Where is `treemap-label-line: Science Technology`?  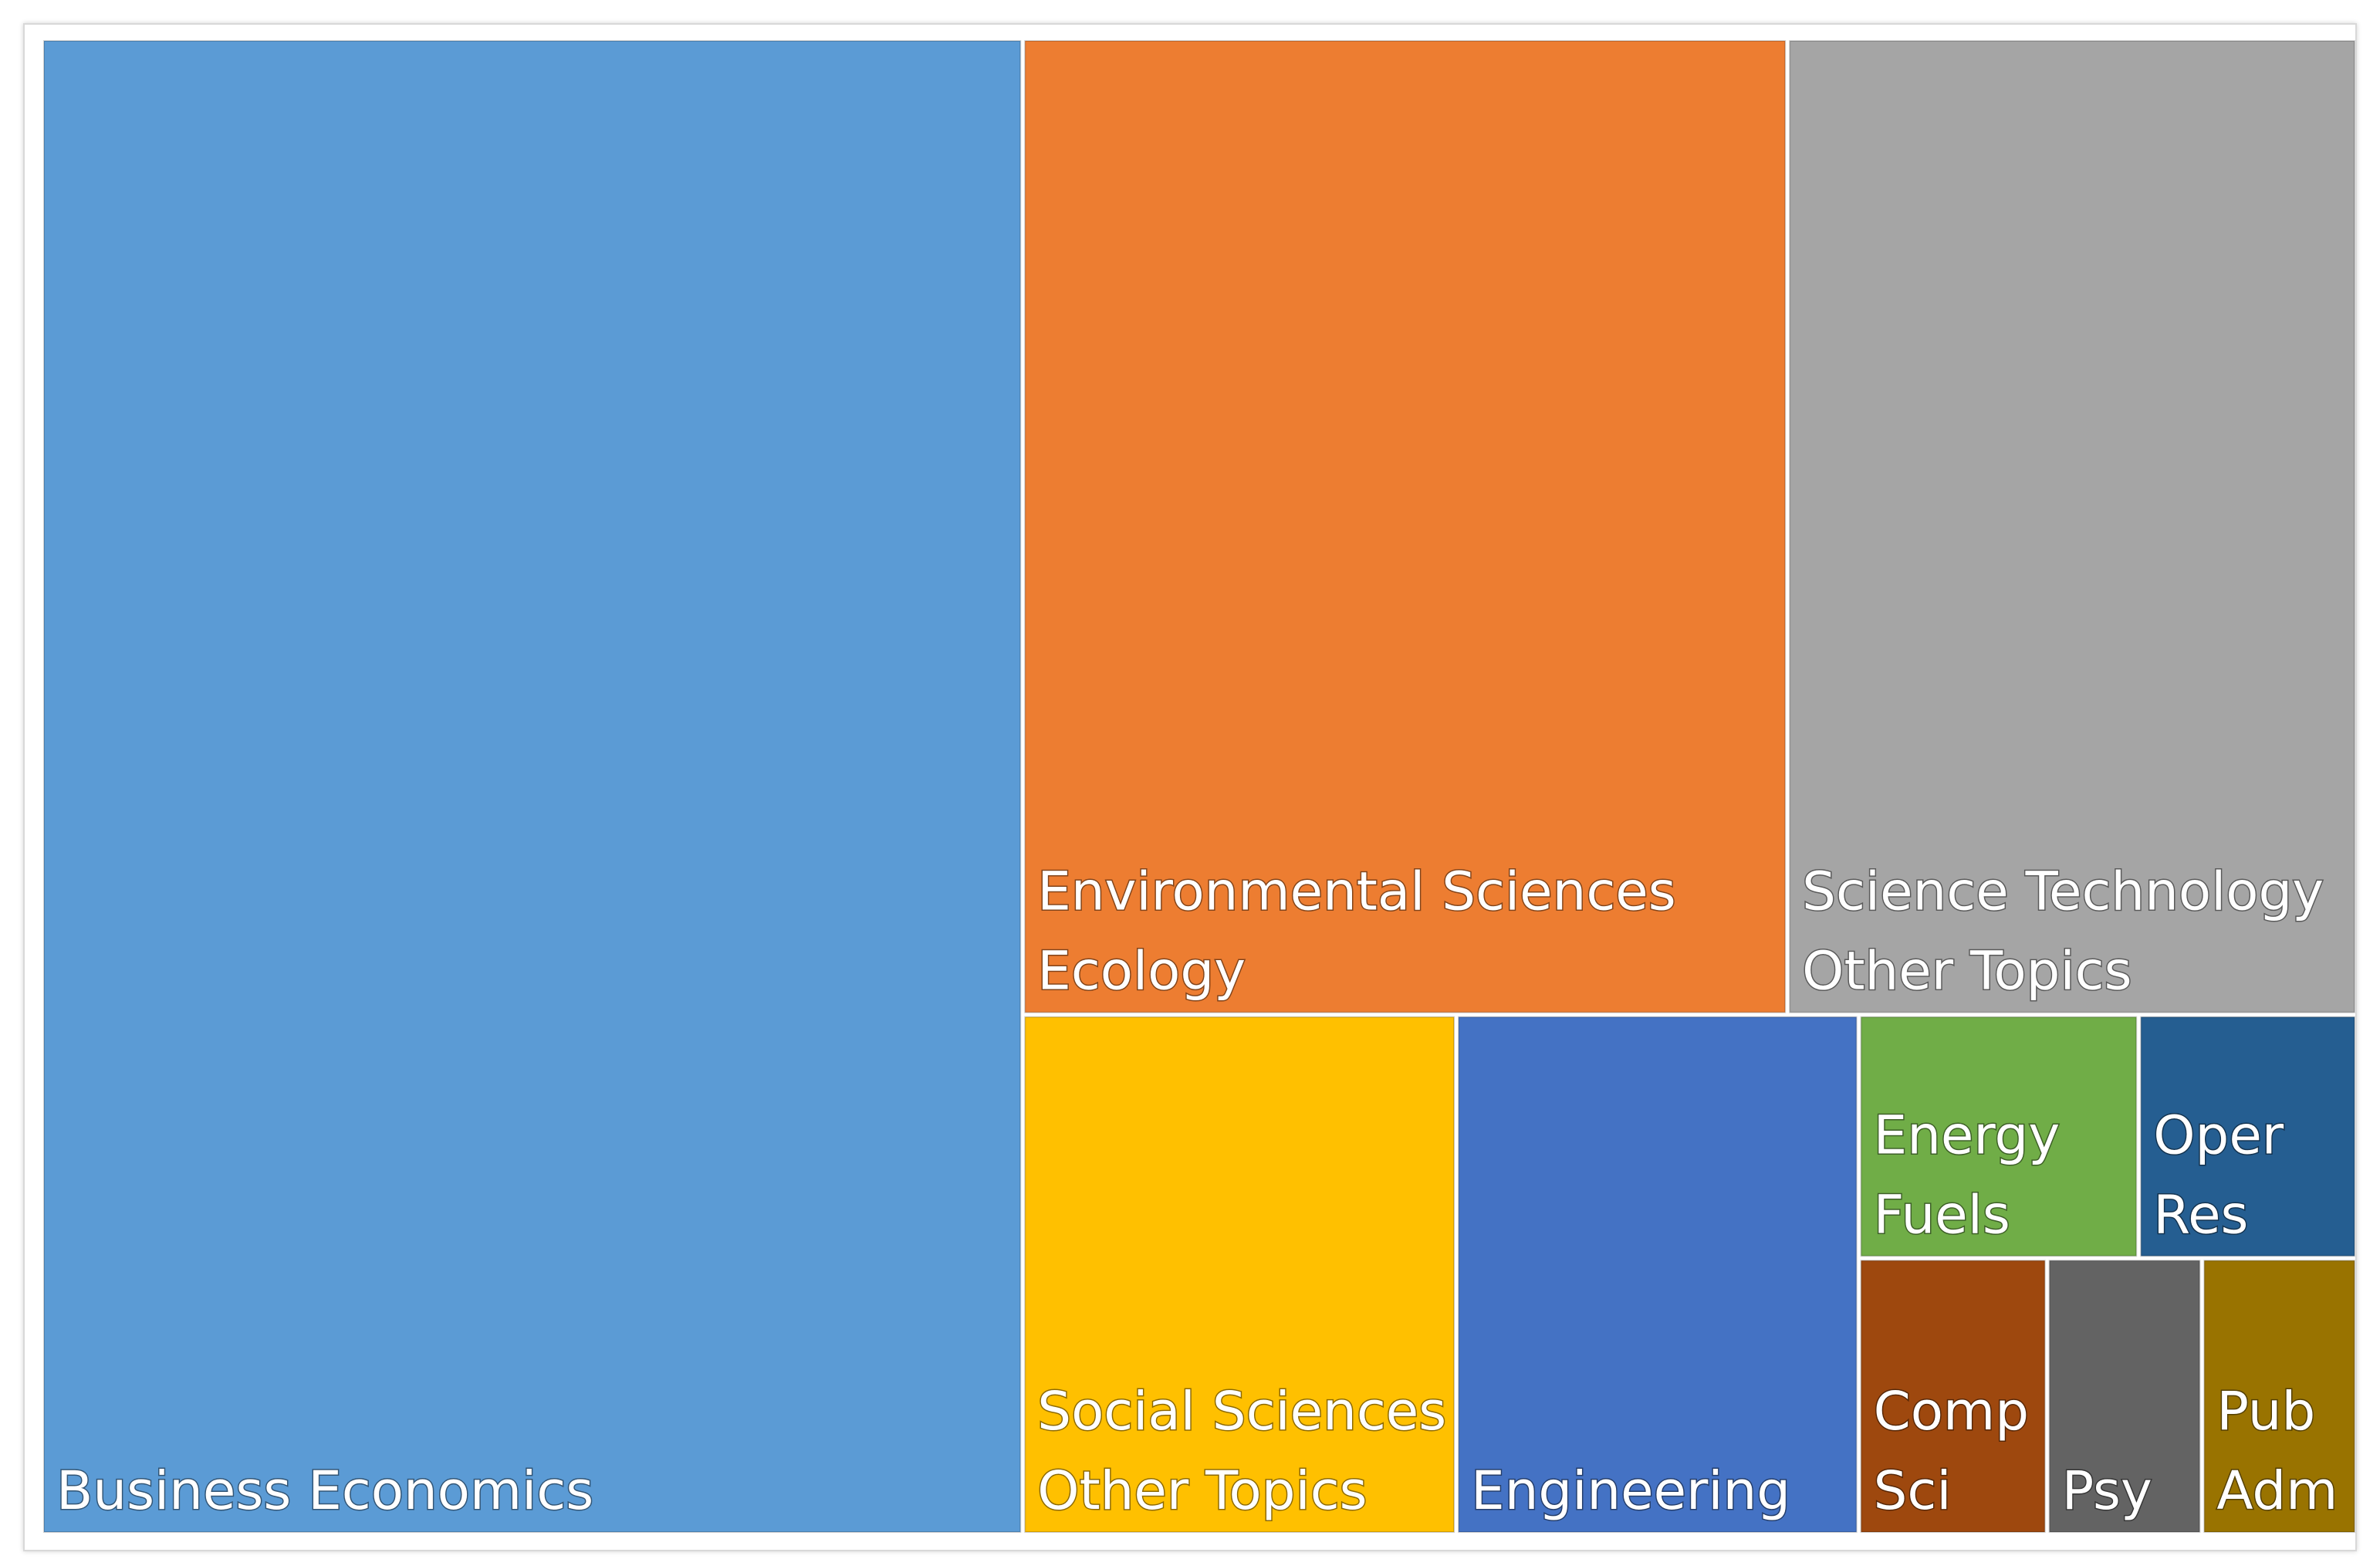 treemap-label-line: Science Technology is located at coordinates (2063, 892).